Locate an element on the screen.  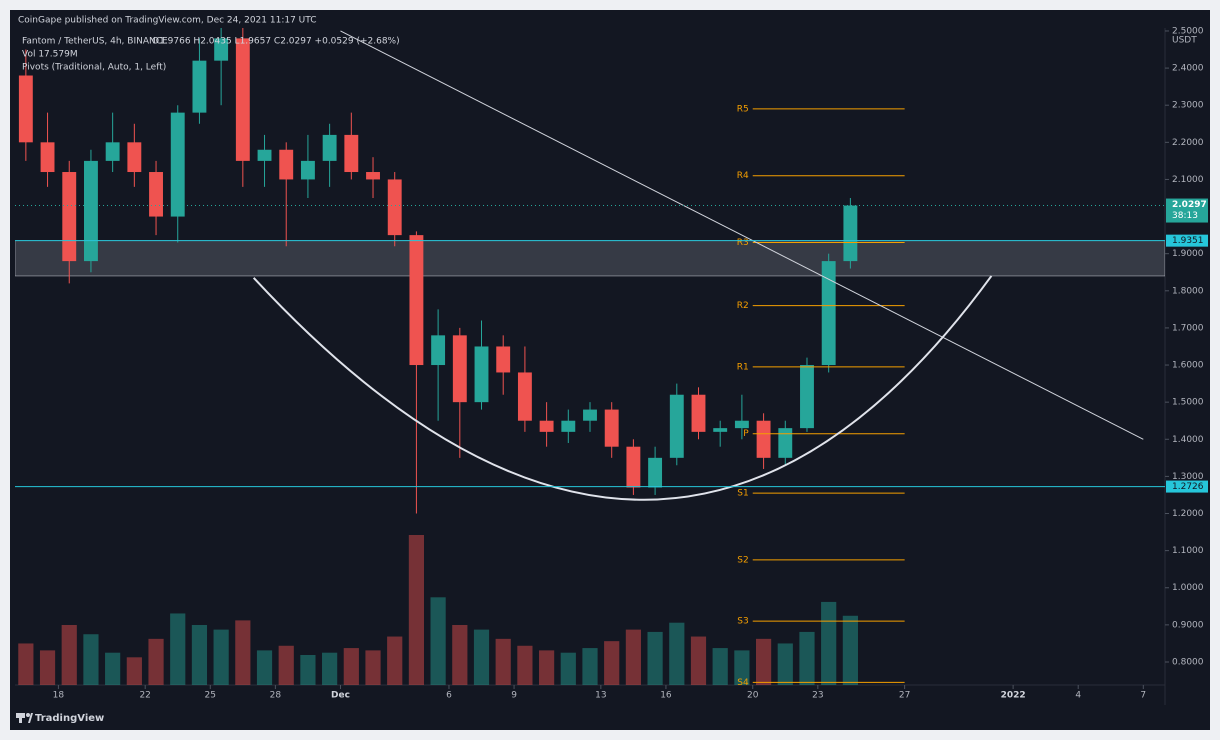
x-tick-label: 20 is located at coordinates (753, 696).